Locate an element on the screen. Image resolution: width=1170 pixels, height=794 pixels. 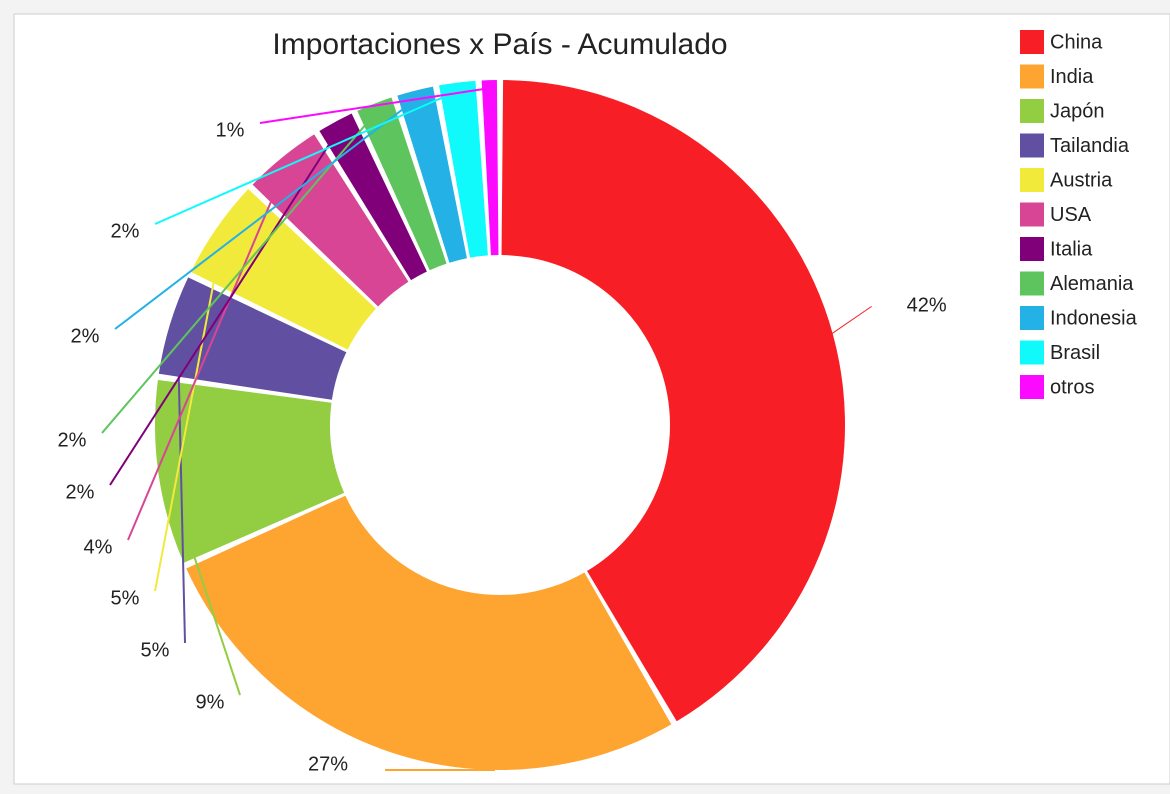
legend-label: China is located at coordinates (1076, 42).